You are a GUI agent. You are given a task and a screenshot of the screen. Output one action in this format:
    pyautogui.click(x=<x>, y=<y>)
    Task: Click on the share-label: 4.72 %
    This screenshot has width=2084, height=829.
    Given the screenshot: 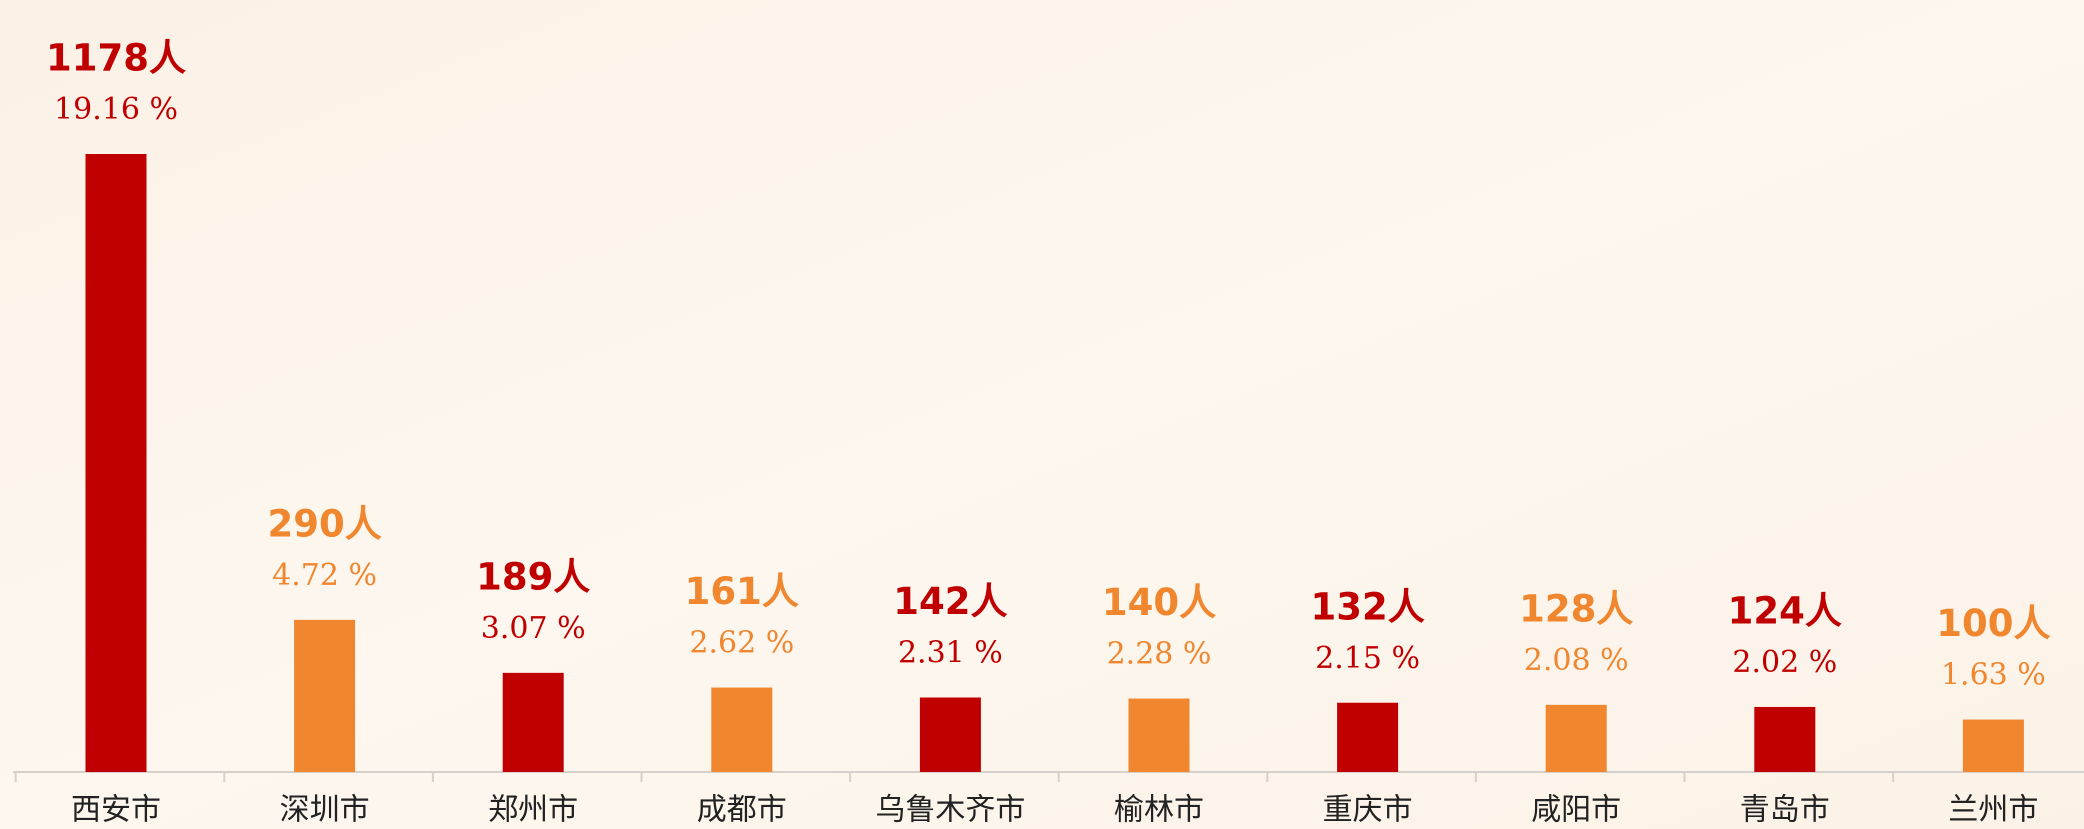 What is the action you would take?
    pyautogui.click(x=324, y=575)
    